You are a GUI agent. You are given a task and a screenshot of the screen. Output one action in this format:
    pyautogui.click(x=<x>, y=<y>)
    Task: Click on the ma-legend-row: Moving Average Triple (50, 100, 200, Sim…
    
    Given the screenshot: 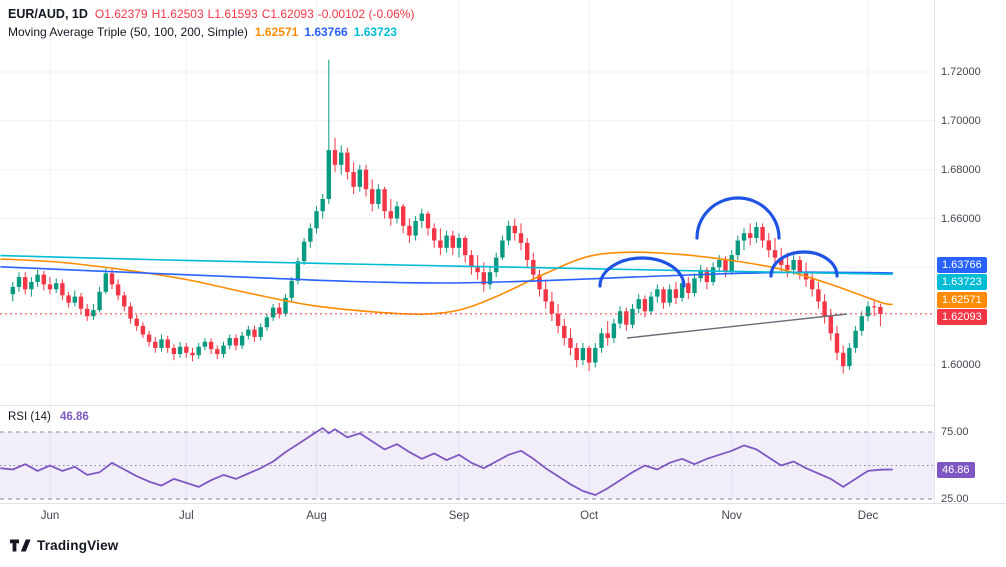 What is the action you would take?
    pyautogui.click(x=213, y=32)
    